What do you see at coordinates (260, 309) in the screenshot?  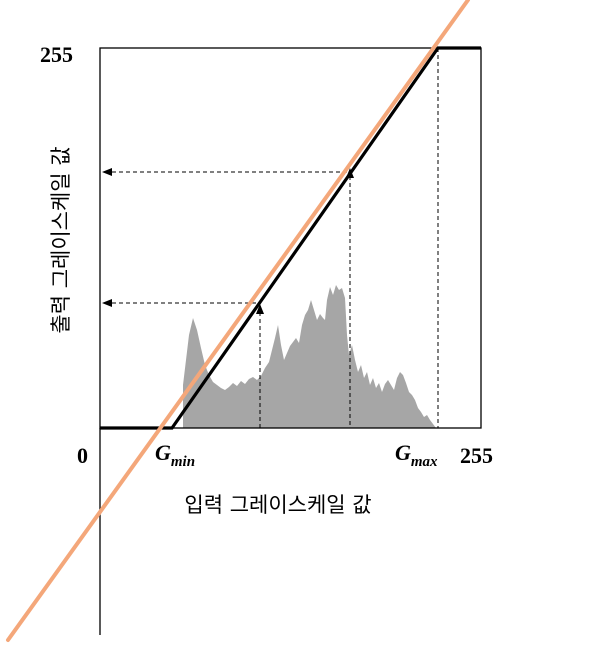 I see `arrowhead-up-left` at bounding box center [260, 309].